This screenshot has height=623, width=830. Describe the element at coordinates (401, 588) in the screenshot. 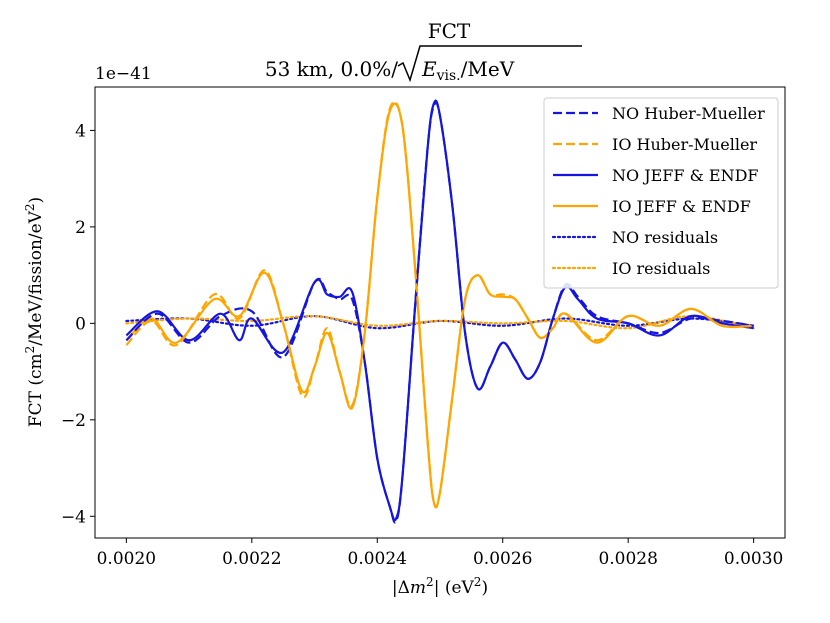

I see `xlabel-pre: |Δ` at that location.